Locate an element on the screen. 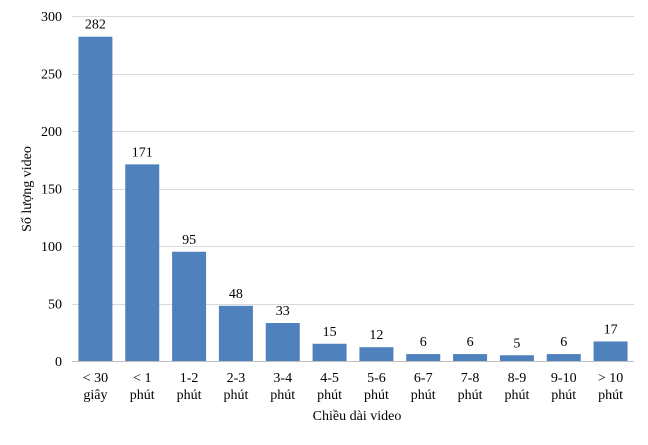 The width and height of the screenshot is (648, 445). data-label: 15 is located at coordinates (330, 332).